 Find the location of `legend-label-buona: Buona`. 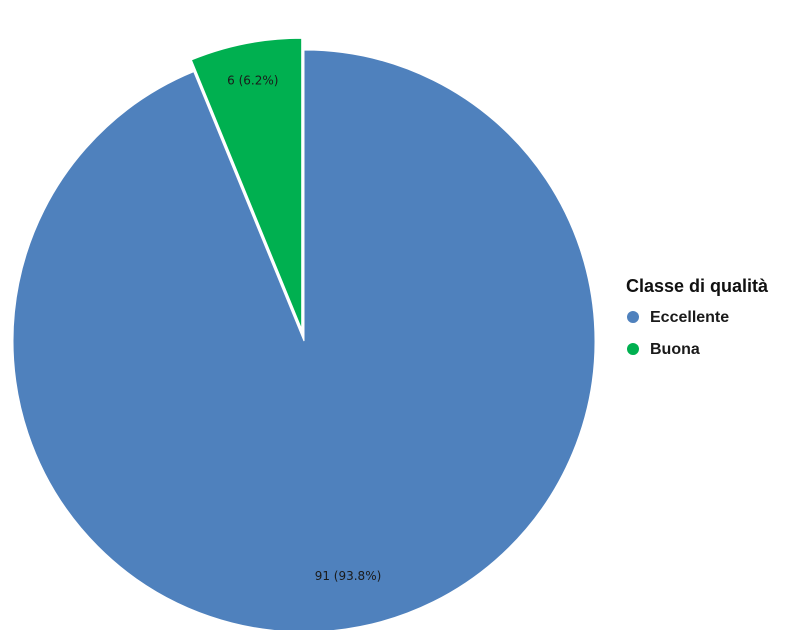

legend-label-buona: Buona is located at coordinates (675, 349).